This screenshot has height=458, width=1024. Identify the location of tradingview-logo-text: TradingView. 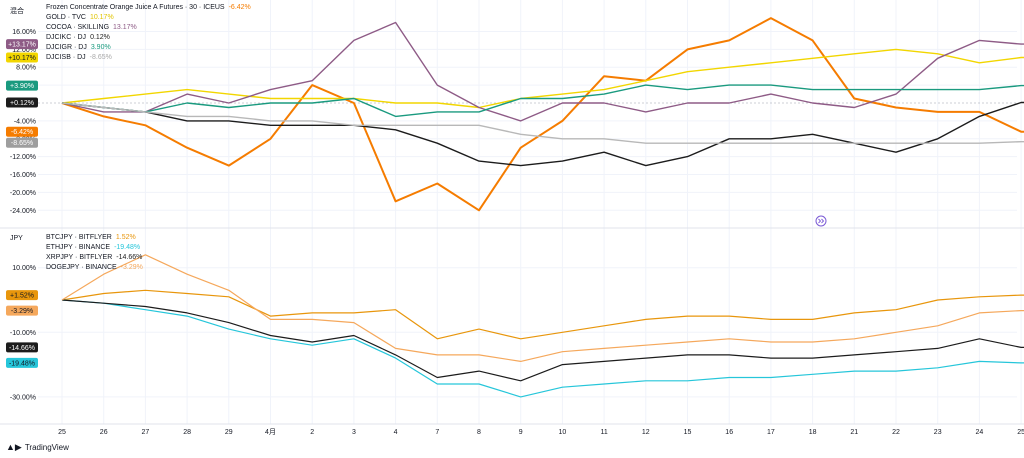
(46, 447).